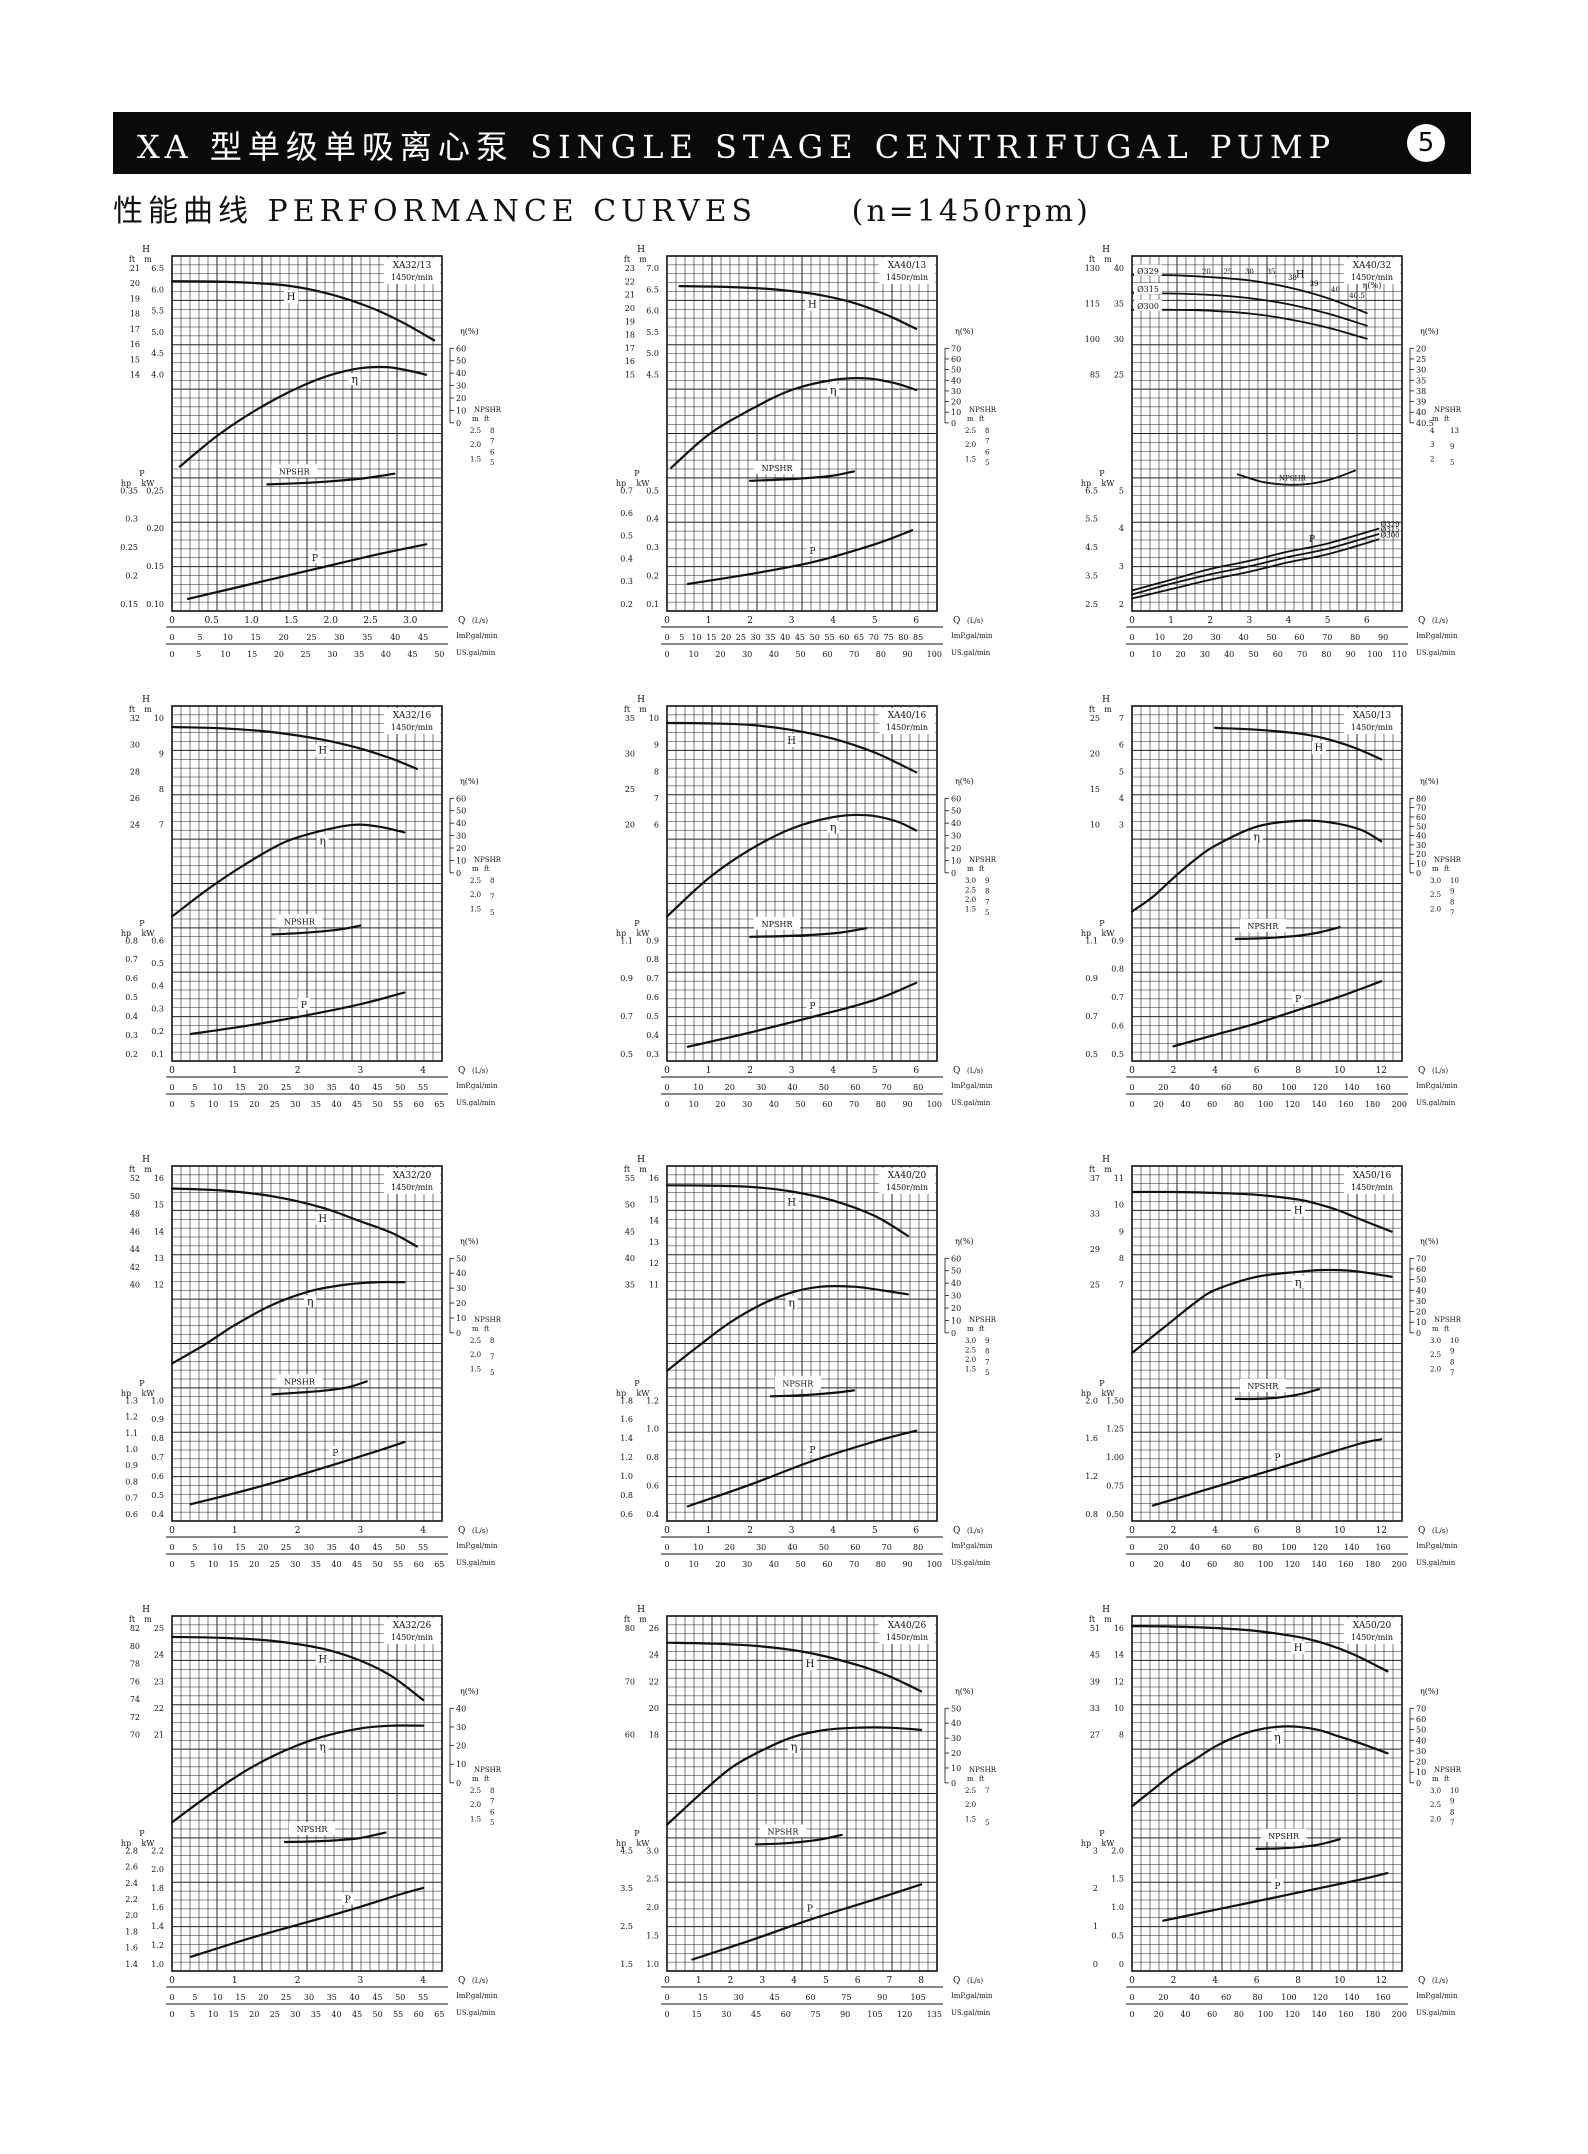 This screenshot has width=1588, height=2154. I want to click on axis-h-m-tick: 11, so click(654, 1285).